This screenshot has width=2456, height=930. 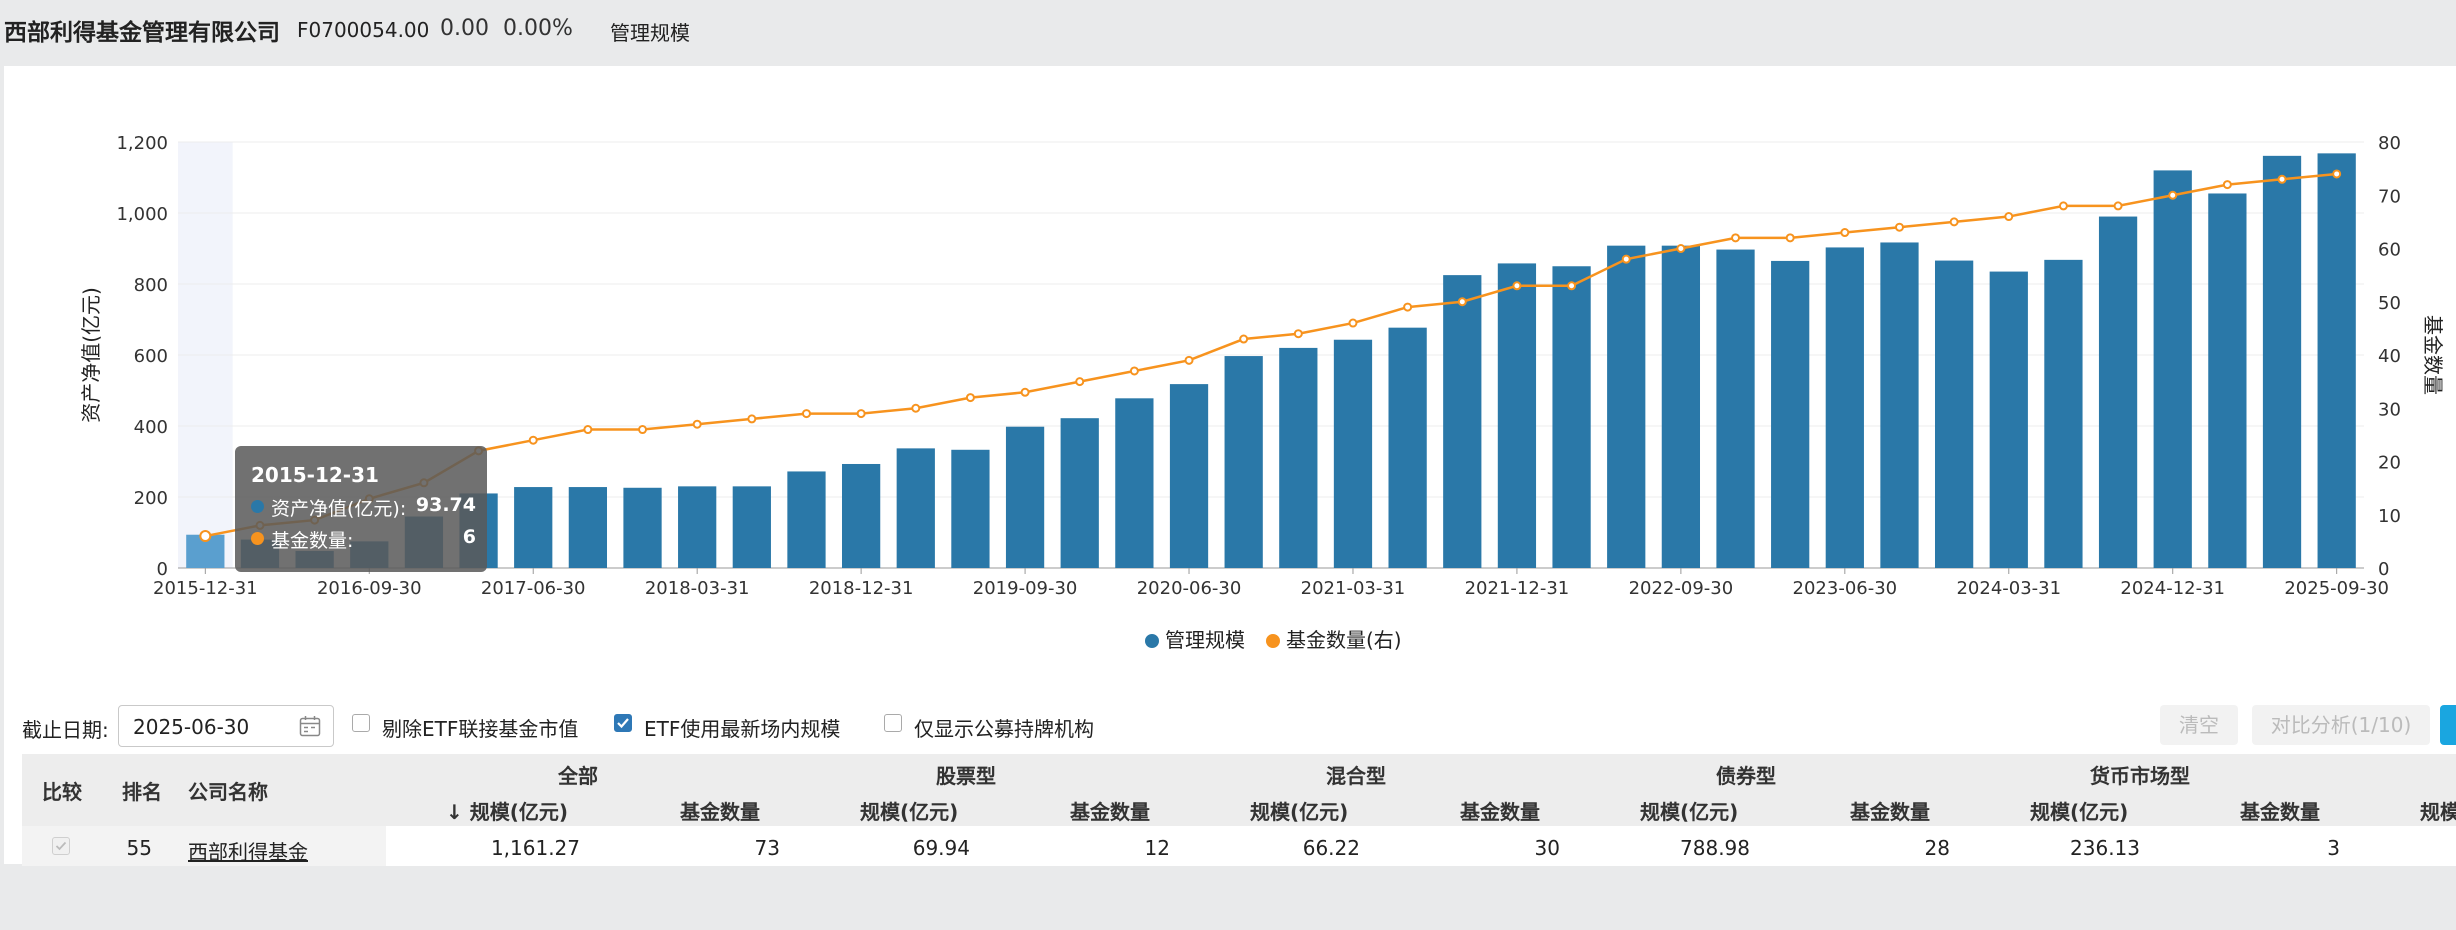 What do you see at coordinates (62, 792) in the screenshot?
I see `header-compare: 比较` at bounding box center [62, 792].